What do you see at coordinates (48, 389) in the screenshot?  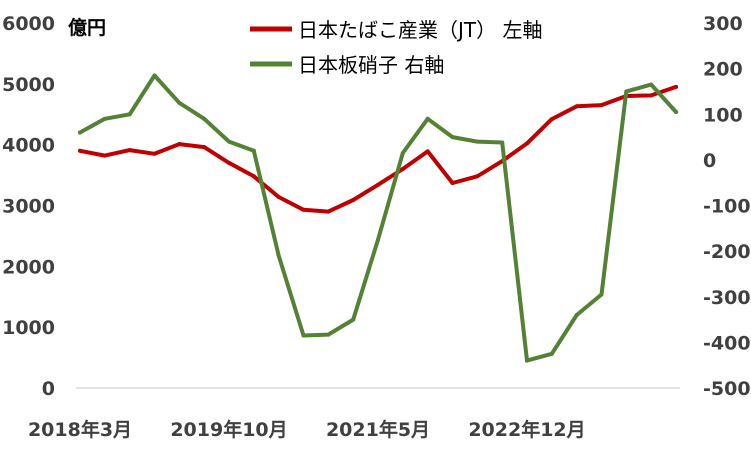 I see `left-tick-label: 0` at bounding box center [48, 389].